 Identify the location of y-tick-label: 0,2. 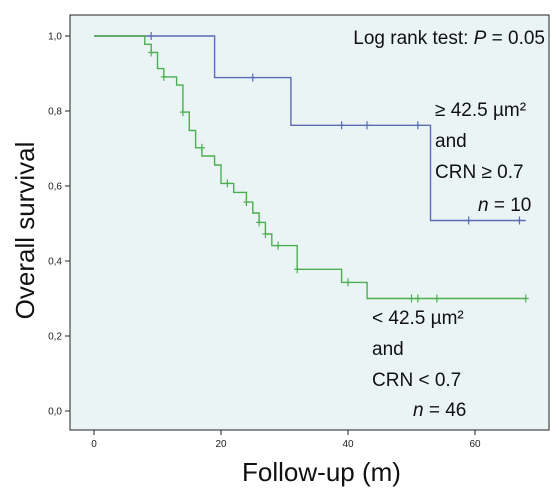
(55, 337).